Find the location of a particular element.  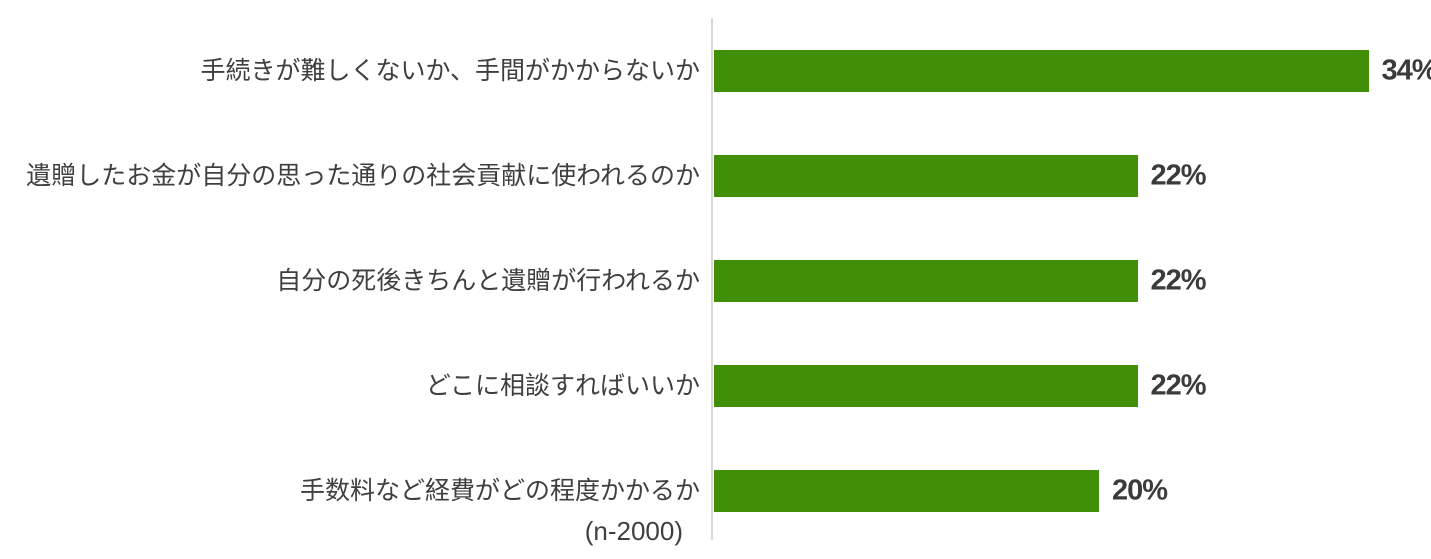

value-label: 20% is located at coordinates (1140, 490).